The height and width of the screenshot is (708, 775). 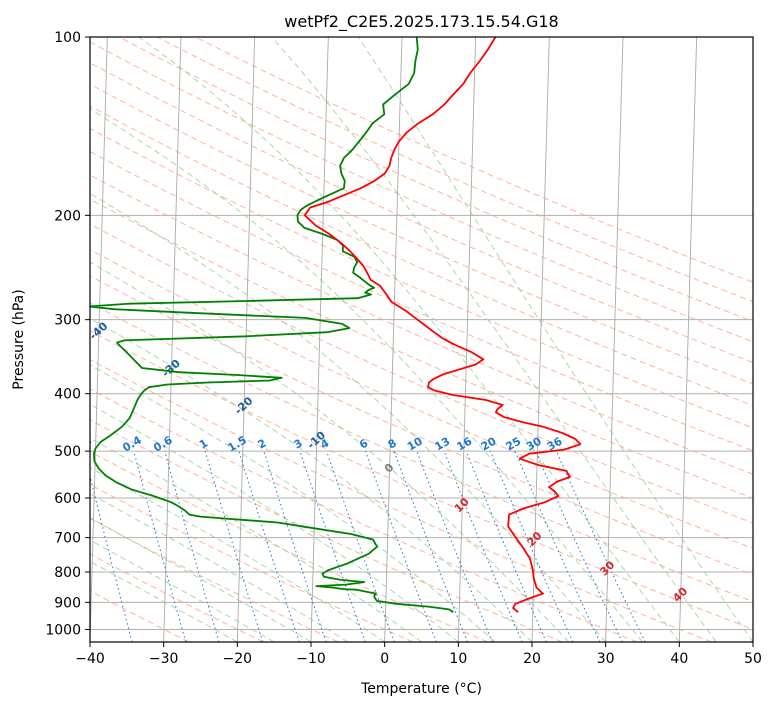 I want to click on y-tick-label: 400, so click(x=67, y=395).